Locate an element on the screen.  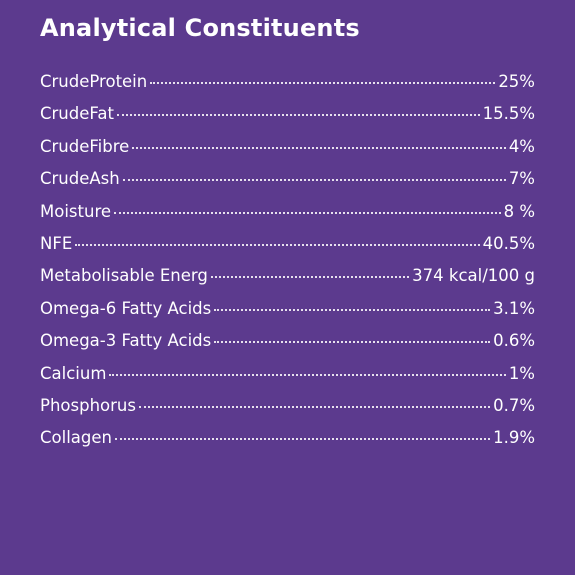
row-value: 374 kcal/100 g is located at coordinates (473, 276).